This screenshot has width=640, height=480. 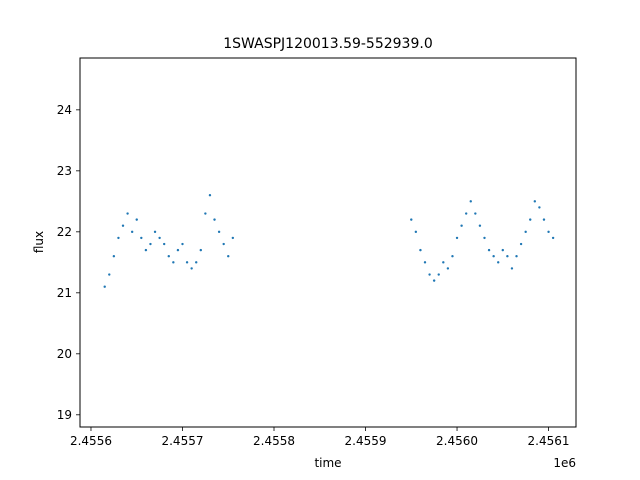 I want to click on chart-title: 1SWASPJ120013.59-552939.0, so click(x=327, y=44).